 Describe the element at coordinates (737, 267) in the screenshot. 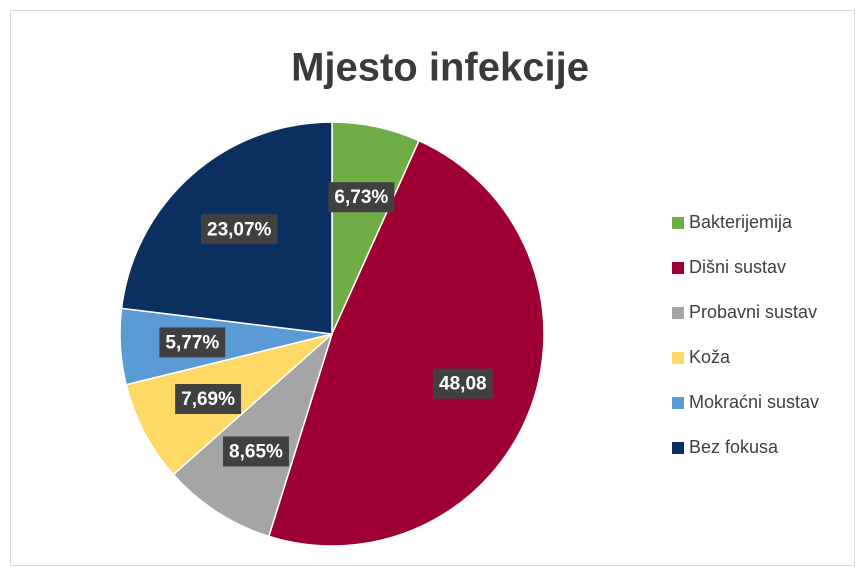

I see `legend-label: Dišni sustav` at that location.